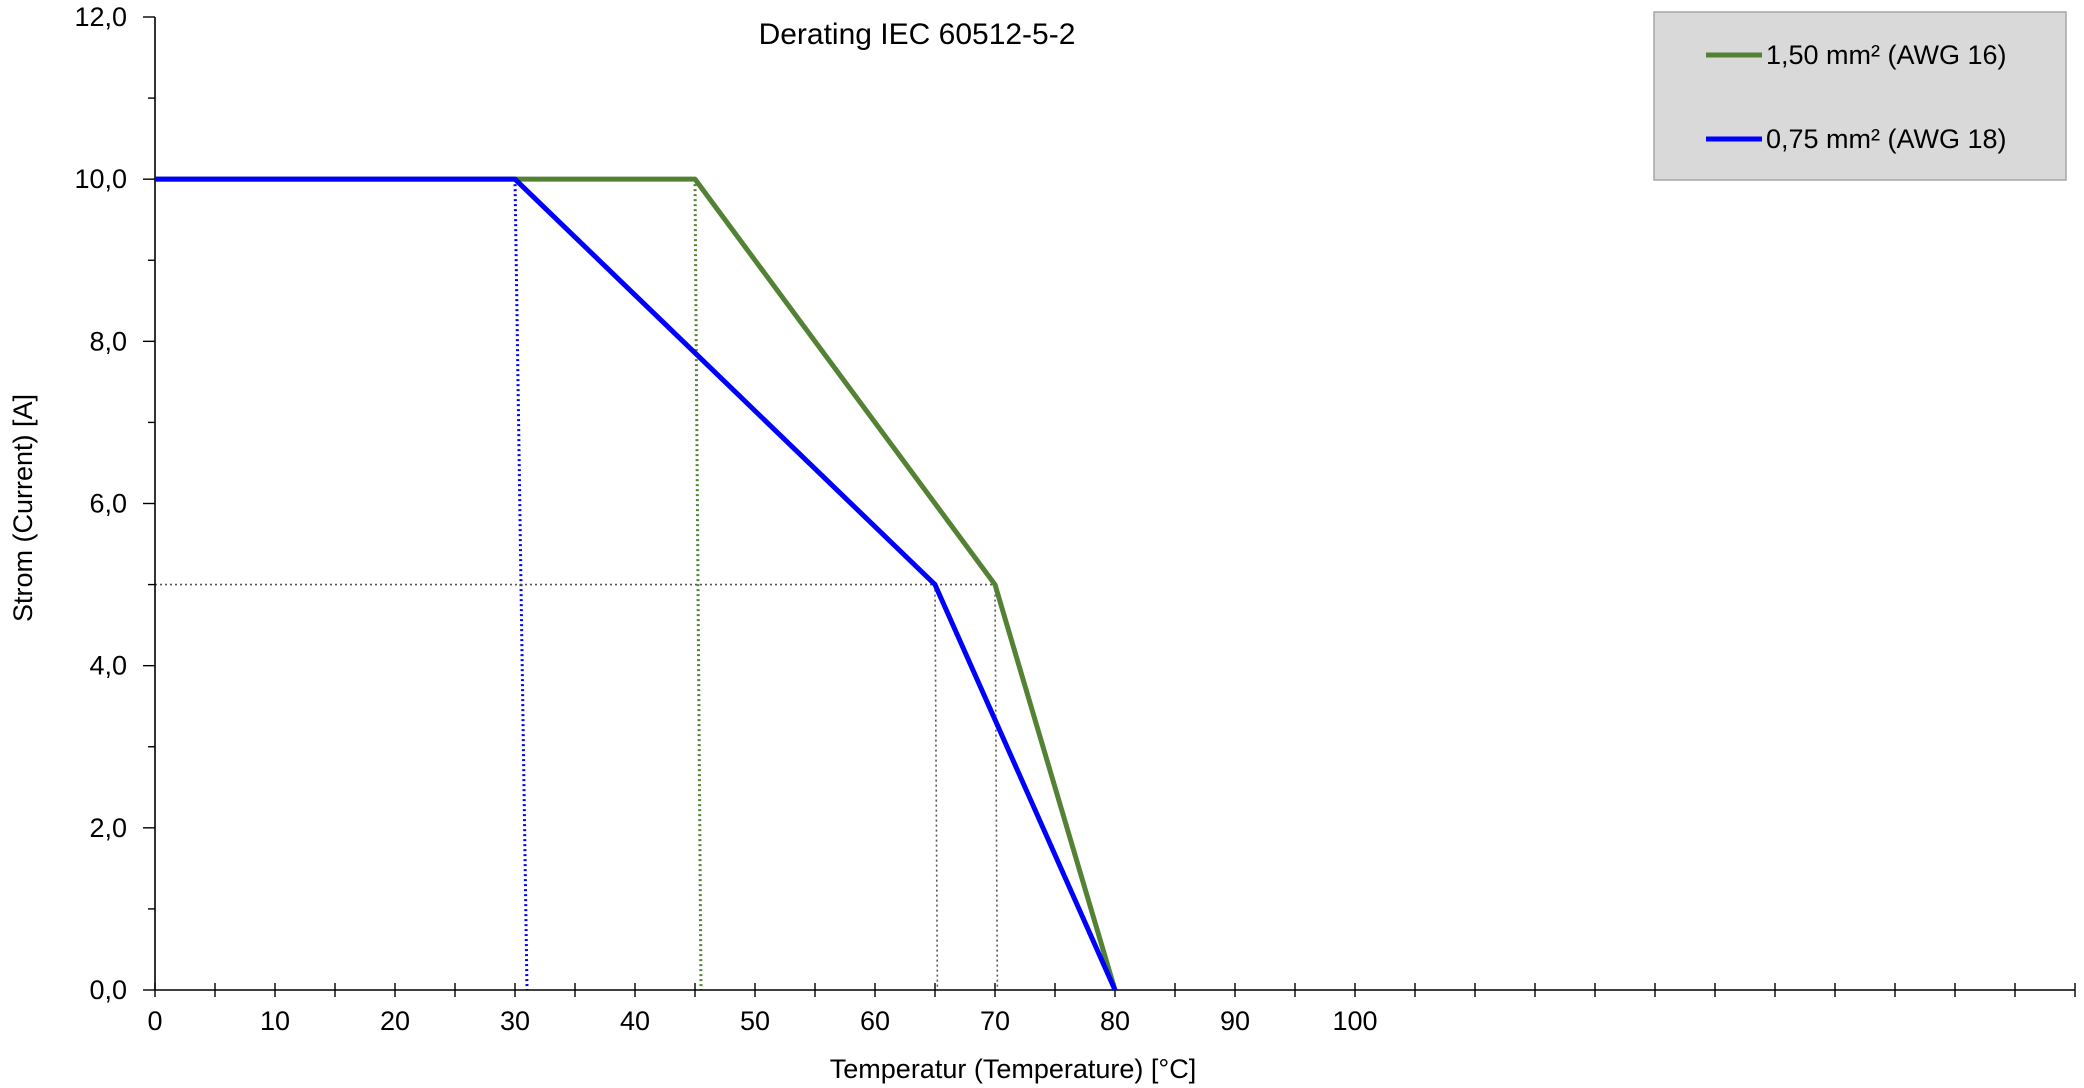 Image resolution: width=2084 pixels, height=1088 pixels. Describe the element at coordinates (1886, 55) in the screenshot. I see `legend-label-0: 1,50 mm² (AWG 16)` at that location.